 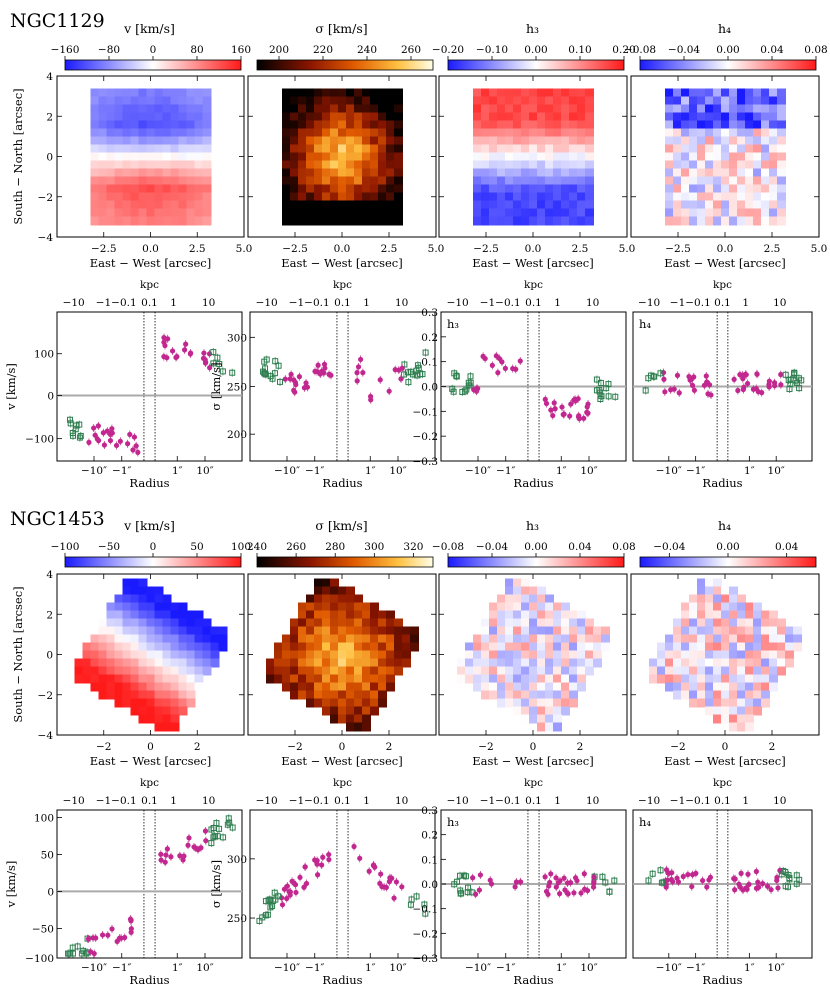 What do you see at coordinates (411, 50) in the screenshot?
I see `colorbar-tick-label: 260` at bounding box center [411, 50].